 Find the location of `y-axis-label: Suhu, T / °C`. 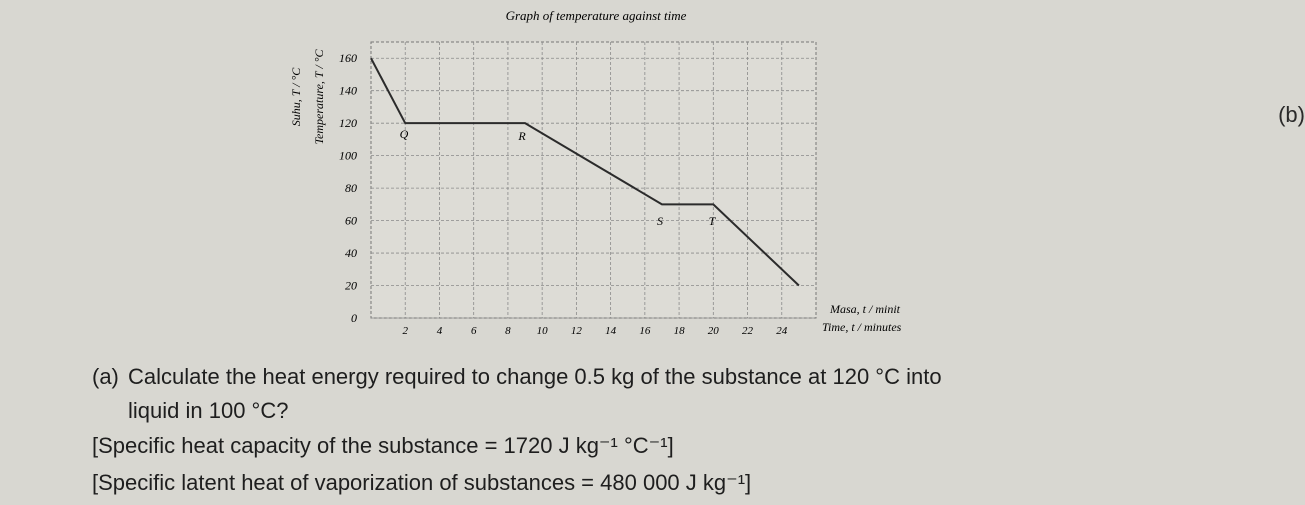

y-axis-label: Suhu, T / °C is located at coordinates (296, 97).